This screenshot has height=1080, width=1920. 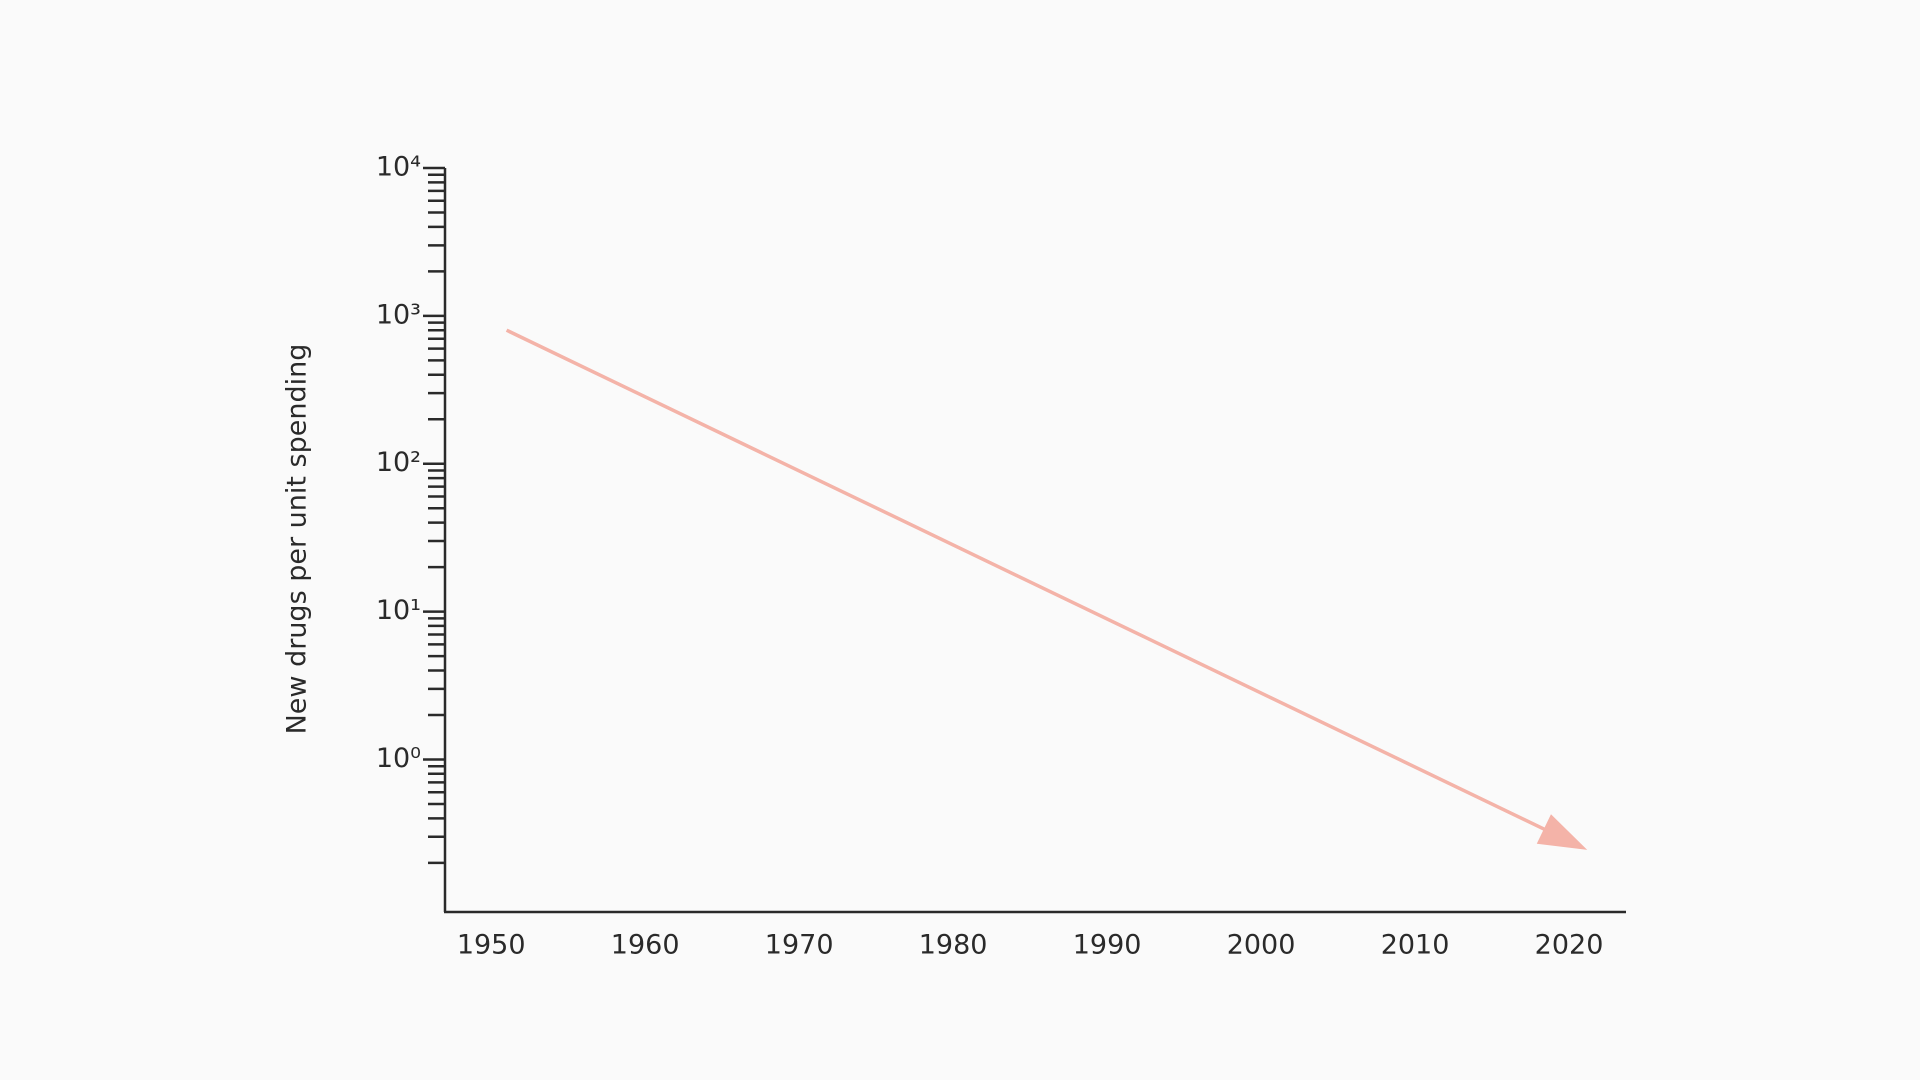 I want to click on x-tick-label: 2000, so click(x=1261, y=945).